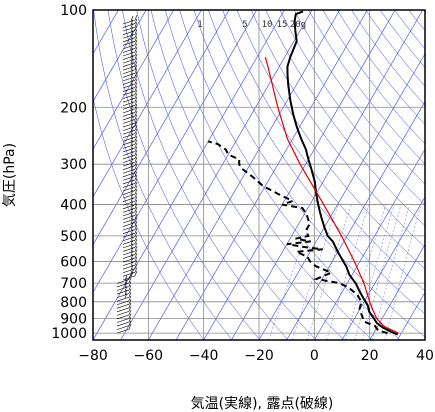 The height and width of the screenshot is (412, 435). I want to click on x-tick-label: 40, so click(425, 356).